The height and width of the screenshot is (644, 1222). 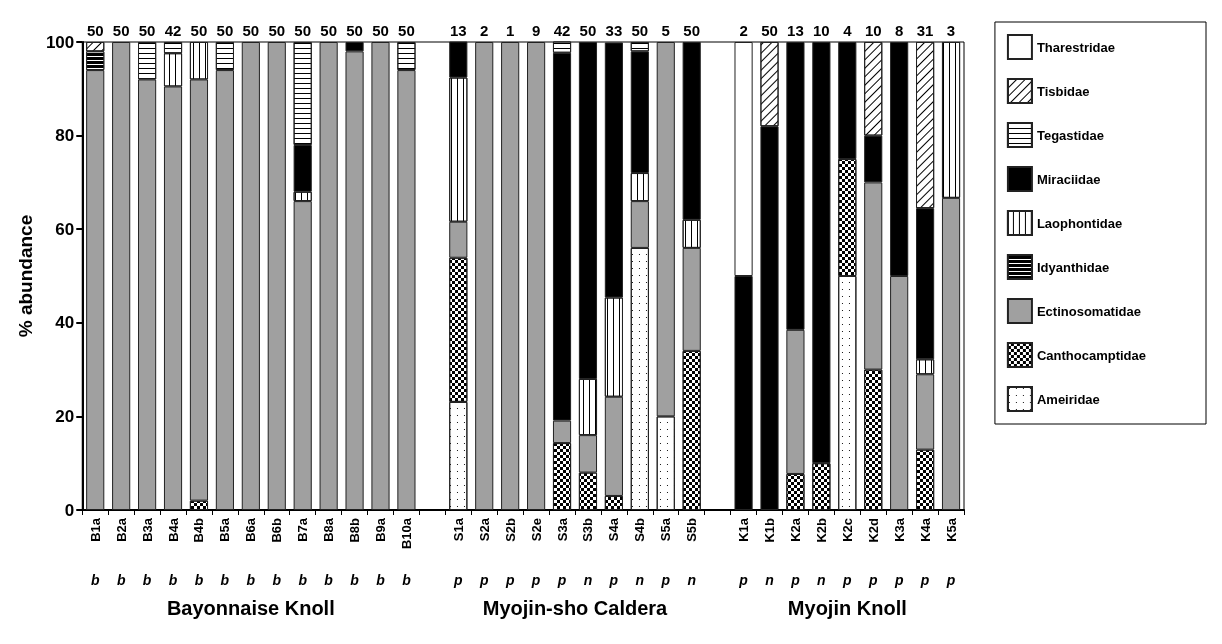 What do you see at coordinates (873, 530) in the screenshot?
I see `x-tick-label: K2d` at bounding box center [873, 530].